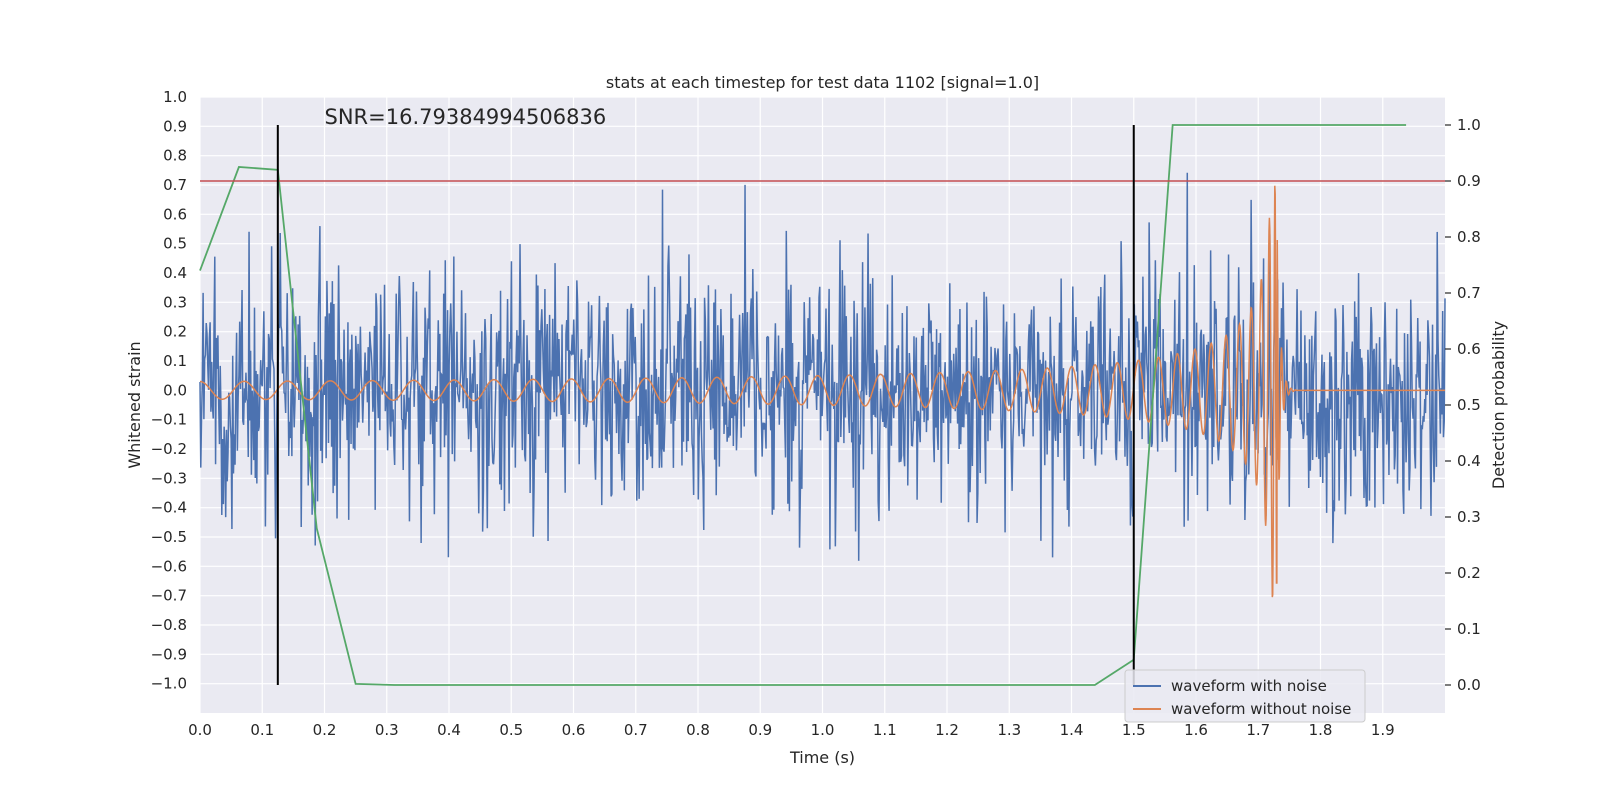 The width and height of the screenshot is (1600, 800). I want to click on y-tick-label: 0.9, so click(175, 126).